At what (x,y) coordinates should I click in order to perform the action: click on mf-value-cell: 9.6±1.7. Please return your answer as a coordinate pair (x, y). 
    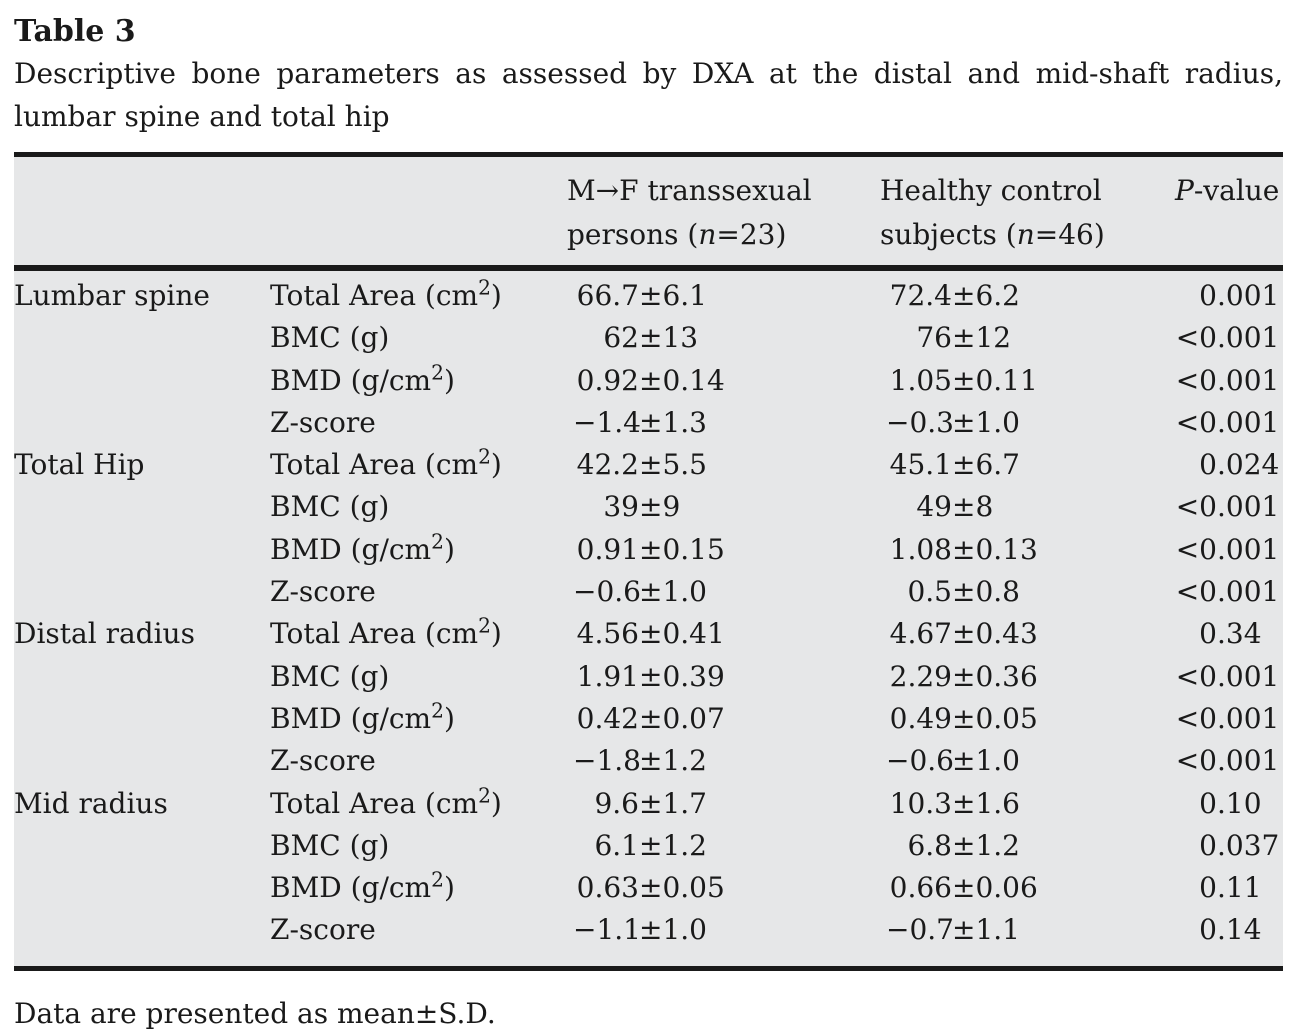
    Looking at the image, I should click on (650, 803).